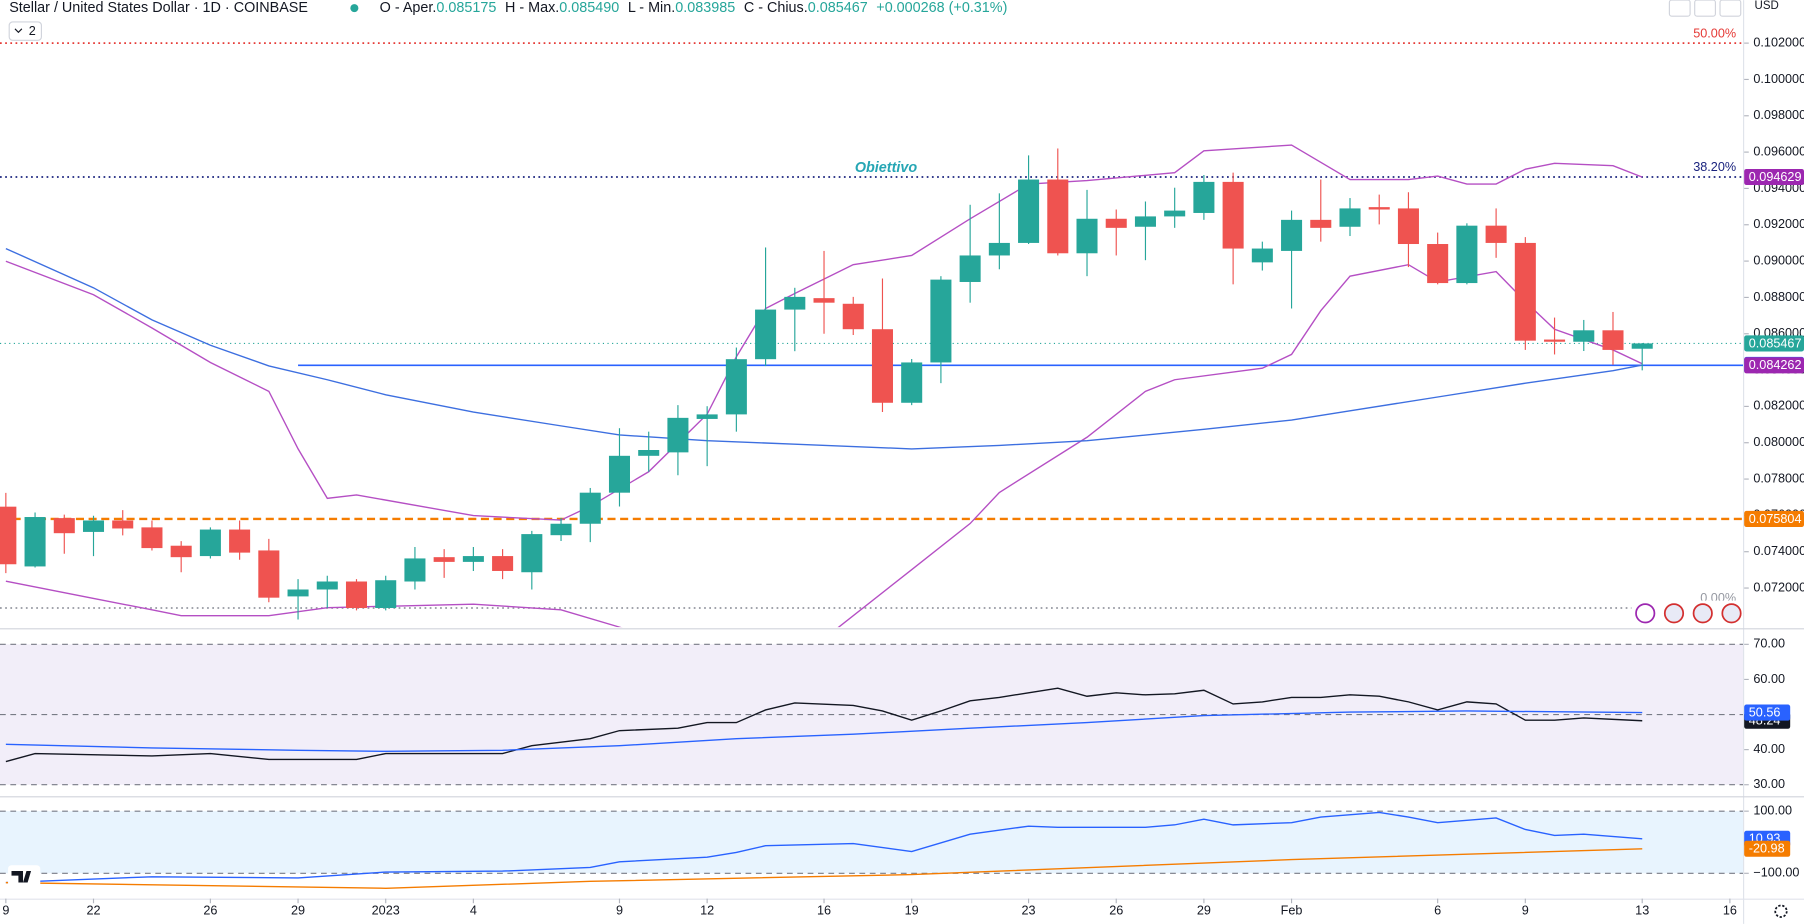 This screenshot has height=924, width=1804. I want to click on scroll-button, so click(1679, 8).